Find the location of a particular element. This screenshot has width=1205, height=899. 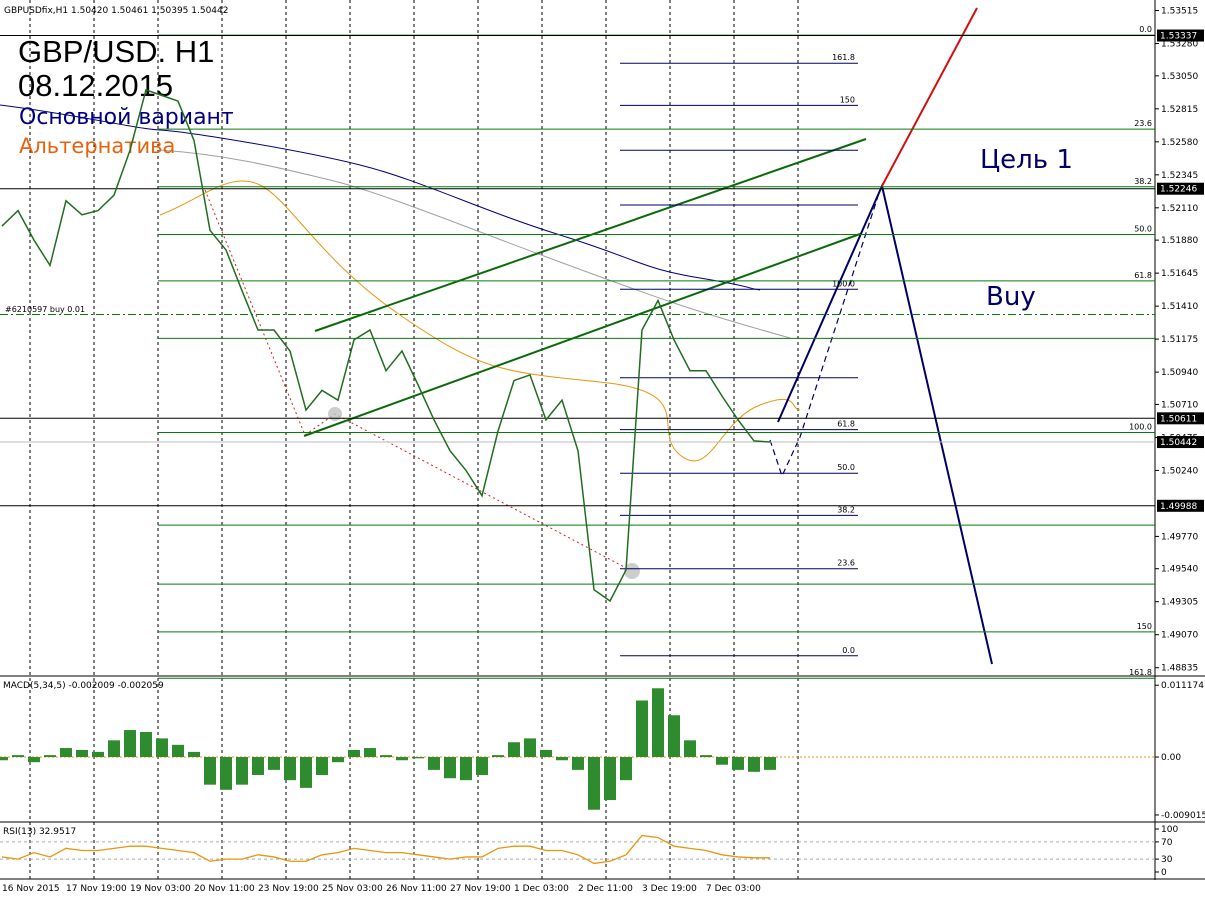

price-tag-label: 1.53337 is located at coordinates (1178, 37).